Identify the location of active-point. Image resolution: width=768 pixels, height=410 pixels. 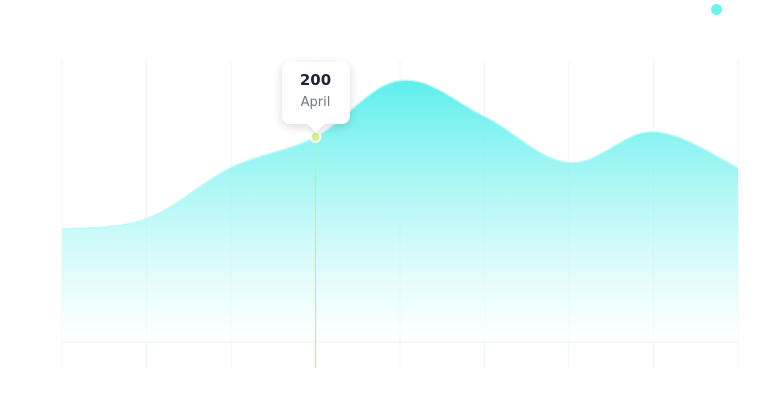
(315, 136).